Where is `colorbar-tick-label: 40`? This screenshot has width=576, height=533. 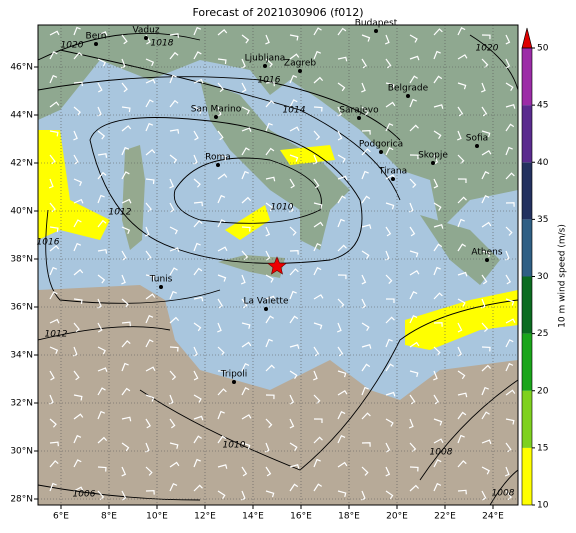 colorbar-tick-label: 40 is located at coordinates (543, 163).